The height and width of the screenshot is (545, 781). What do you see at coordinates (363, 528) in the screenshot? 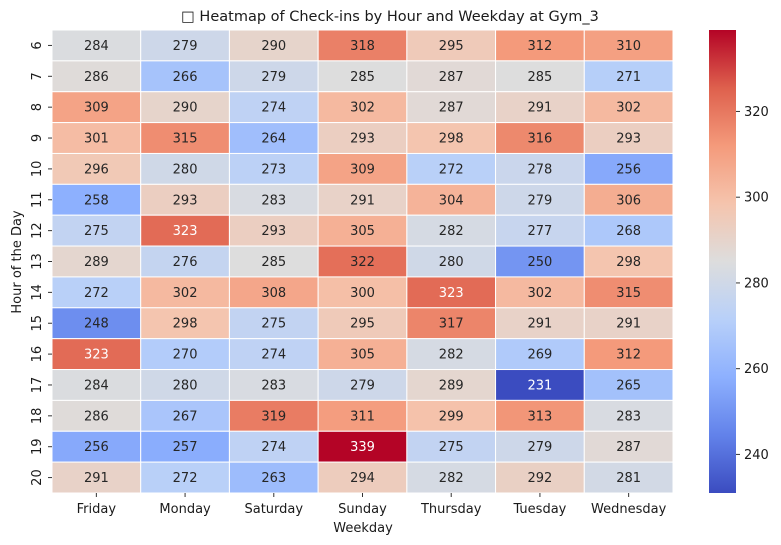
I see `x-axis-label: Weekday` at bounding box center [363, 528].